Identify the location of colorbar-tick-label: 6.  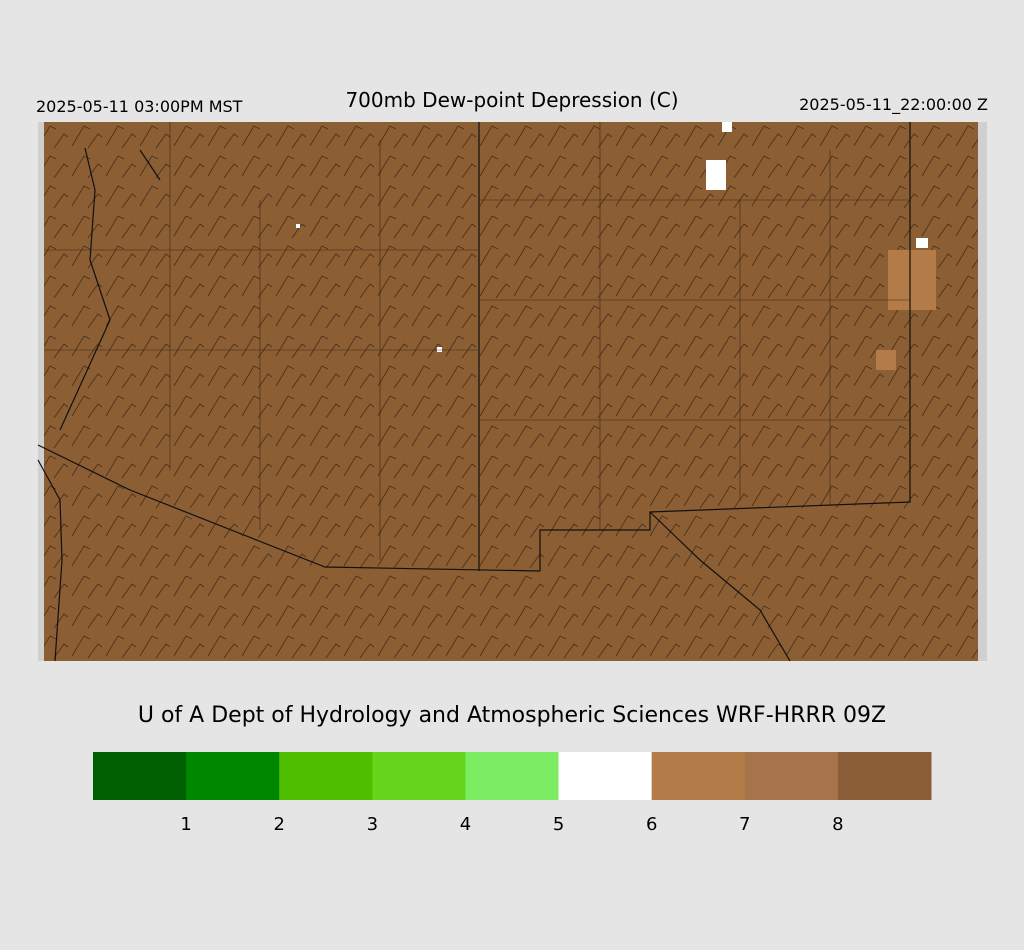
(651, 824).